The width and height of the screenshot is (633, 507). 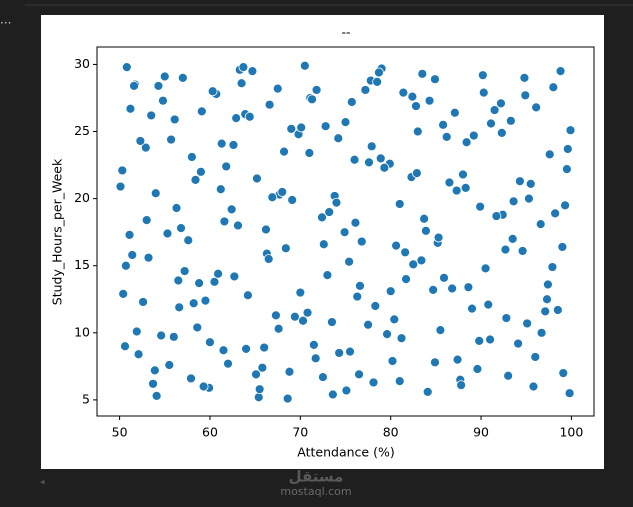 I want to click on y-tick-label: 30, so click(x=82, y=63).